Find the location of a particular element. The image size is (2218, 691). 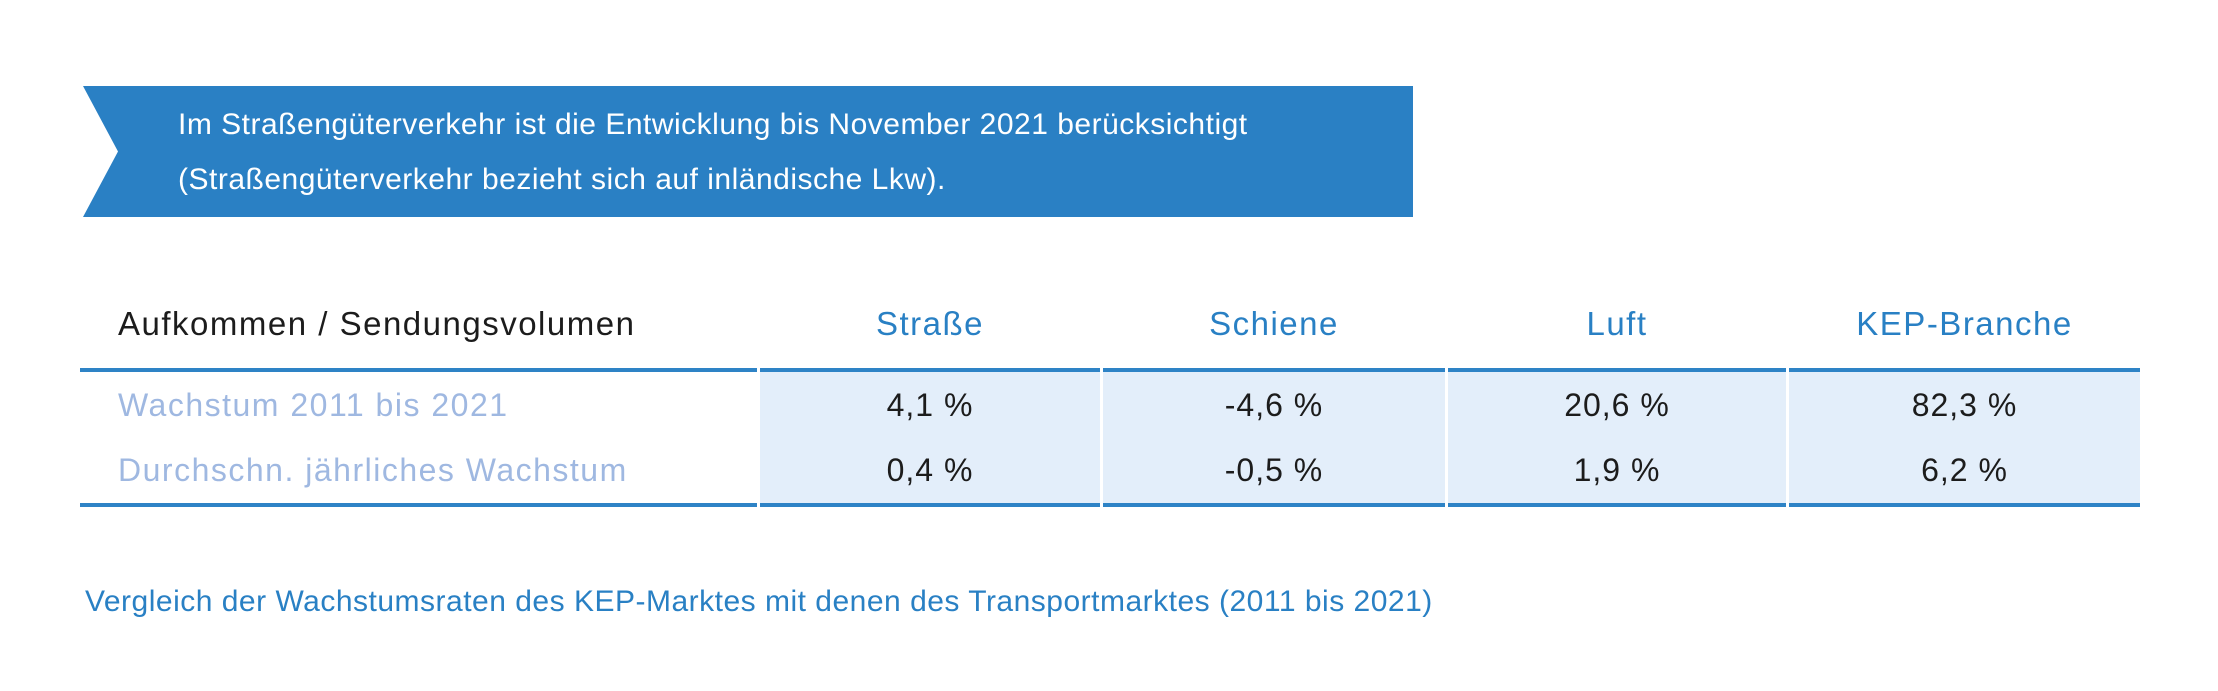

value-wachstum-schiene: -4,6 % is located at coordinates (1274, 403).